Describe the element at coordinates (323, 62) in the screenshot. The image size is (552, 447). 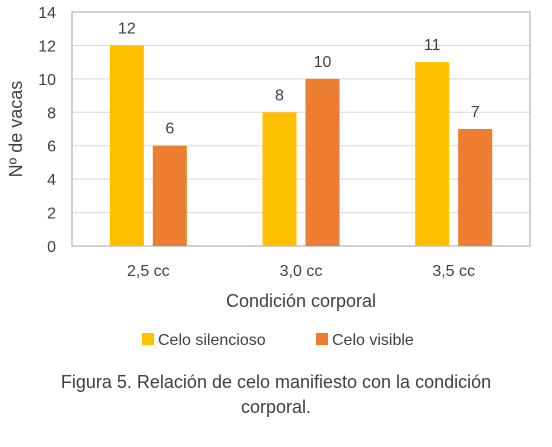
I see `data-label: 10` at that location.